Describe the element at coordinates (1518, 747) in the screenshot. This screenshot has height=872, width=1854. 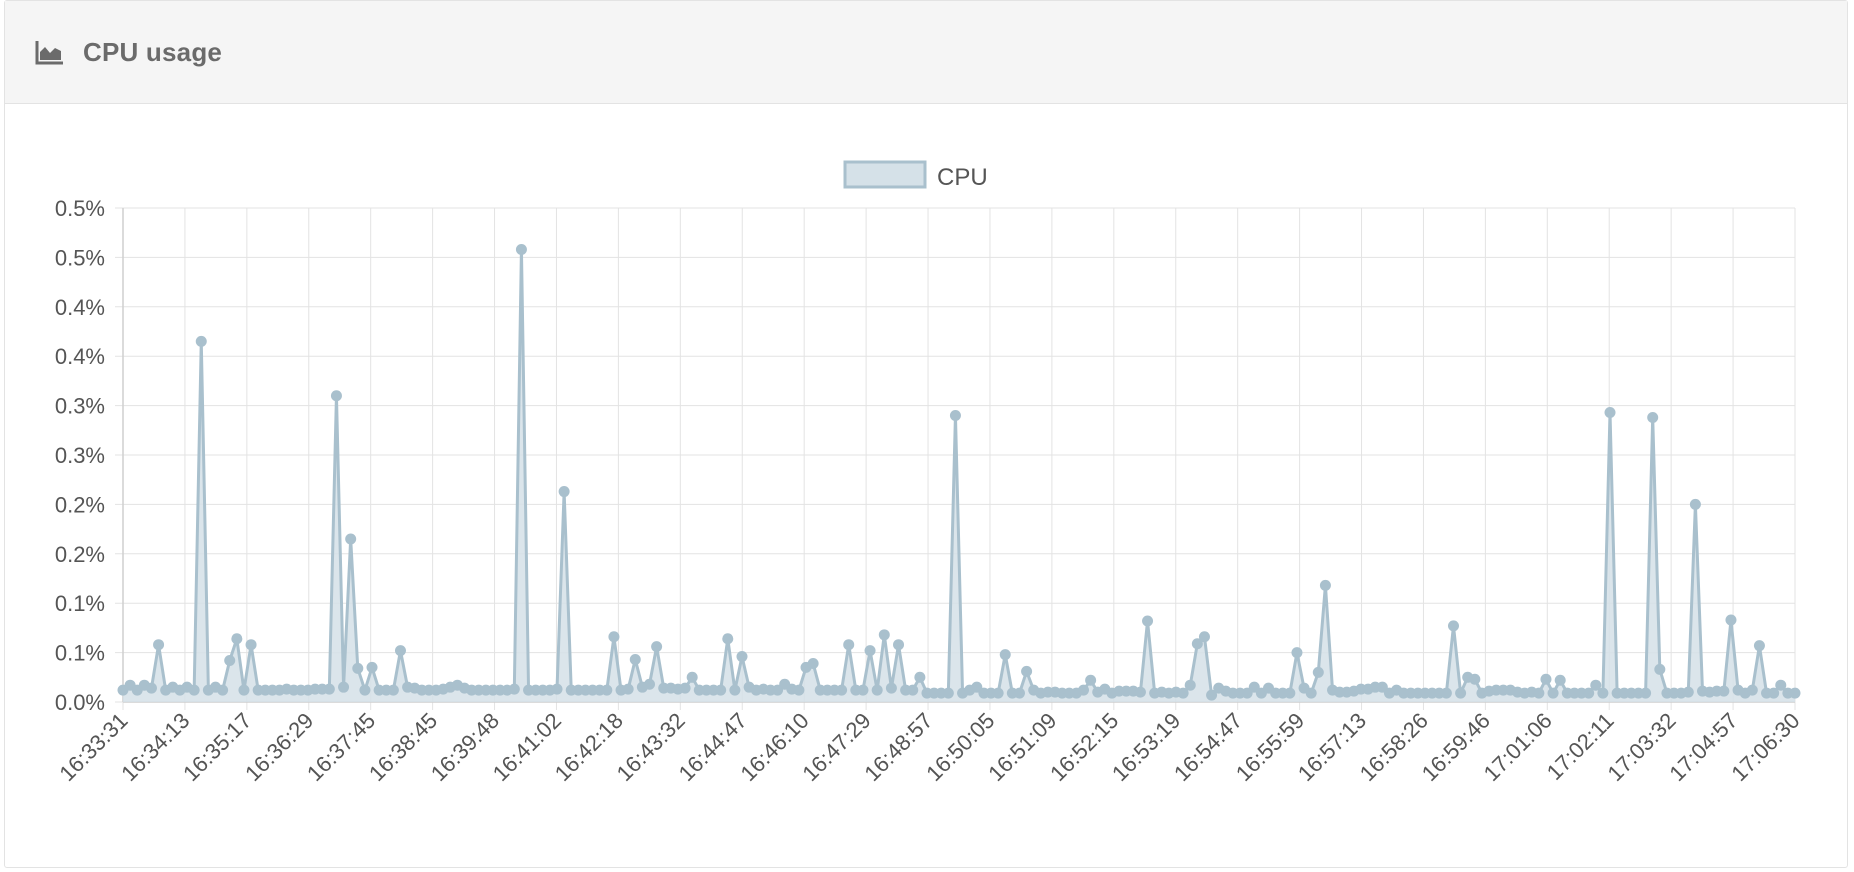
I see `x-tick-label: 17:01:06` at that location.